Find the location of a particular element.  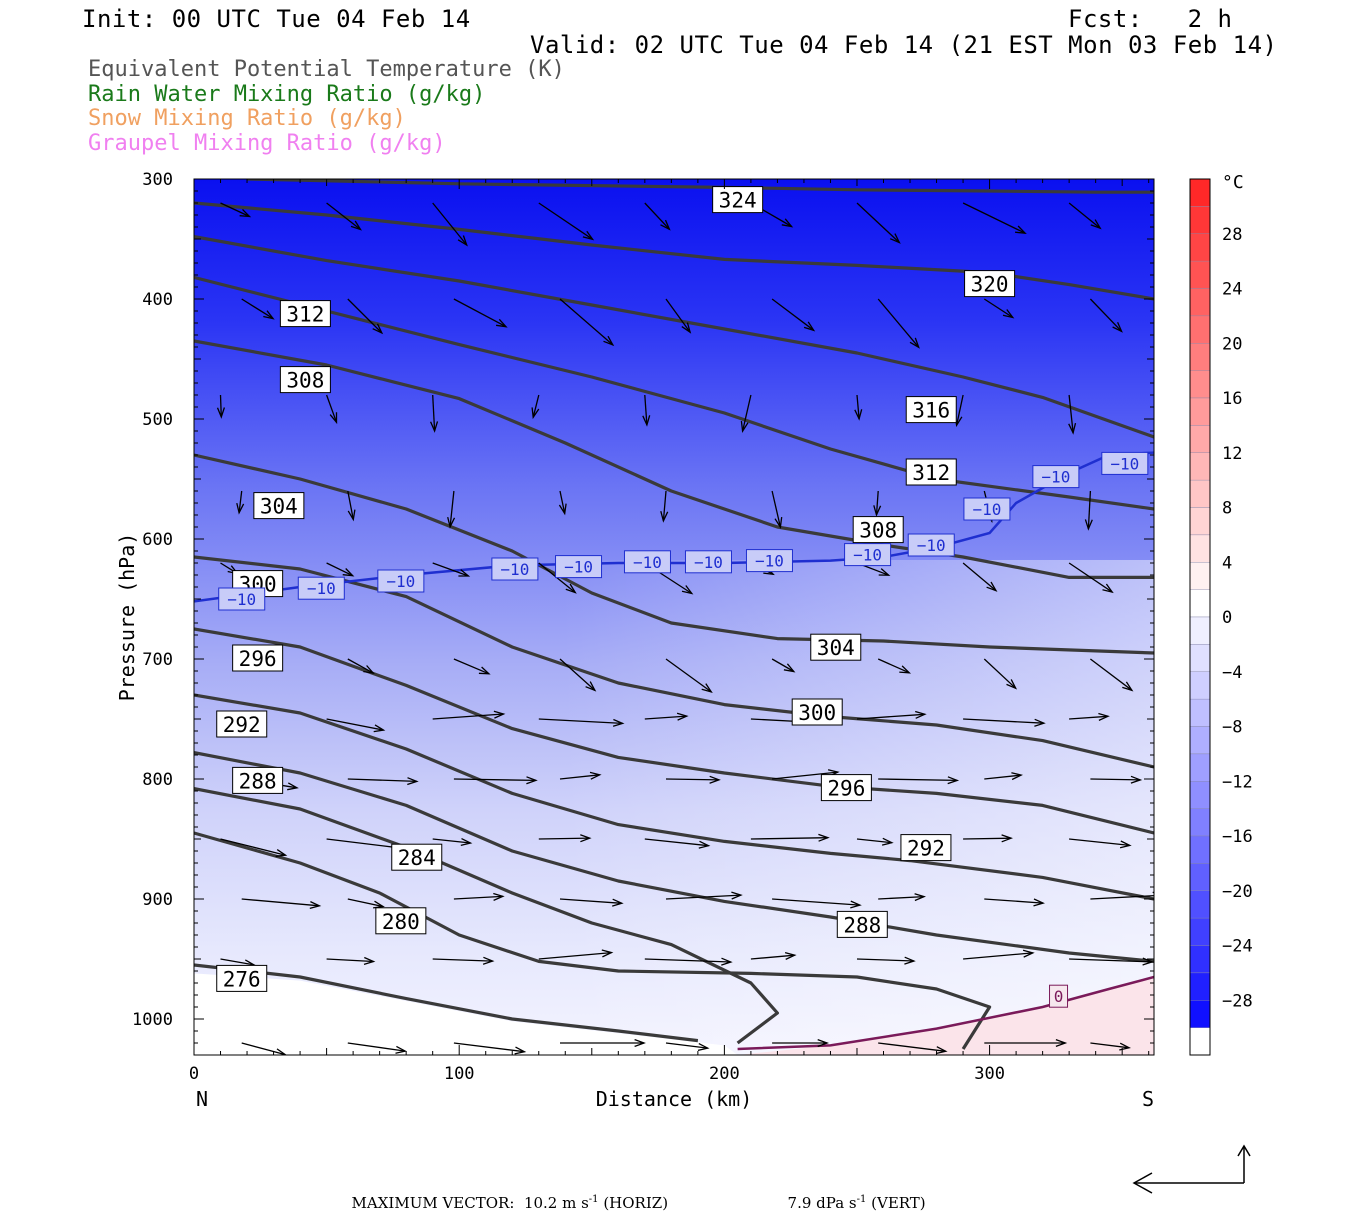

theta-e-label: 284 is located at coordinates (417, 858).